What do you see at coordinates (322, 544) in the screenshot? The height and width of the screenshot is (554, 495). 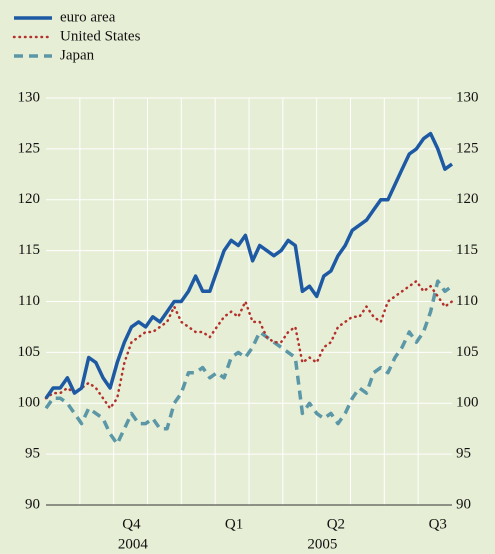 I see `x-year-label: 2005` at bounding box center [322, 544].